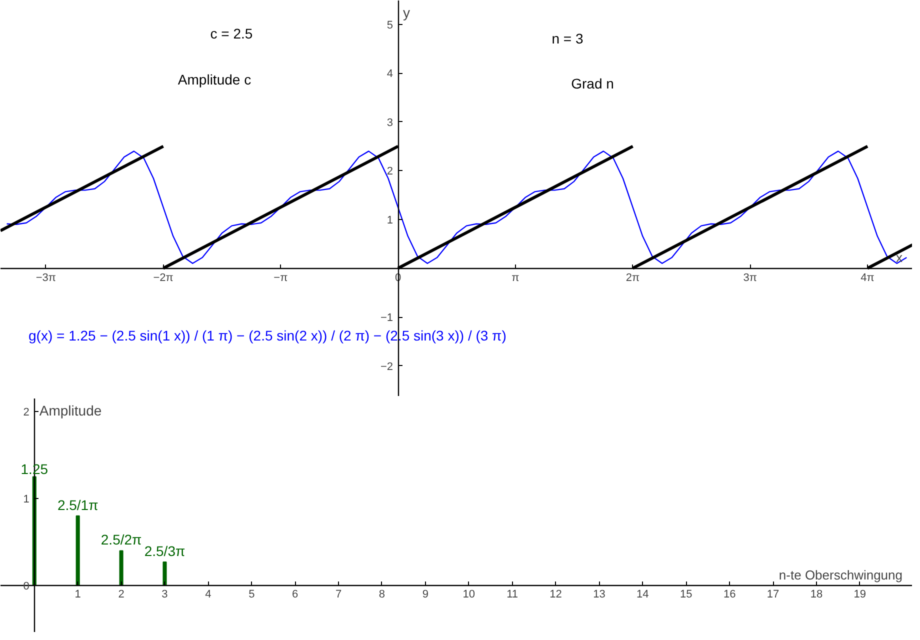  What do you see at coordinates (165, 594) in the screenshot?
I see `x-tick-label: 3` at bounding box center [165, 594].